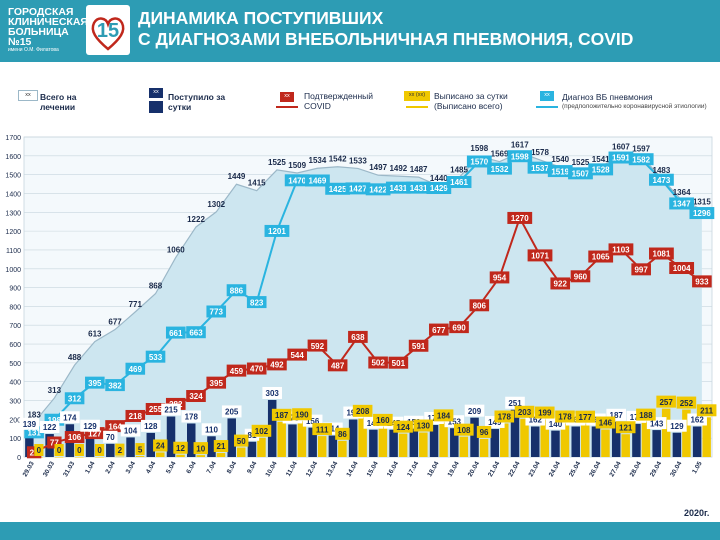 The height and width of the screenshot is (540, 720). What do you see at coordinates (358, 337) in the screenshot?
I see `label-covid: 638` at bounding box center [358, 337].